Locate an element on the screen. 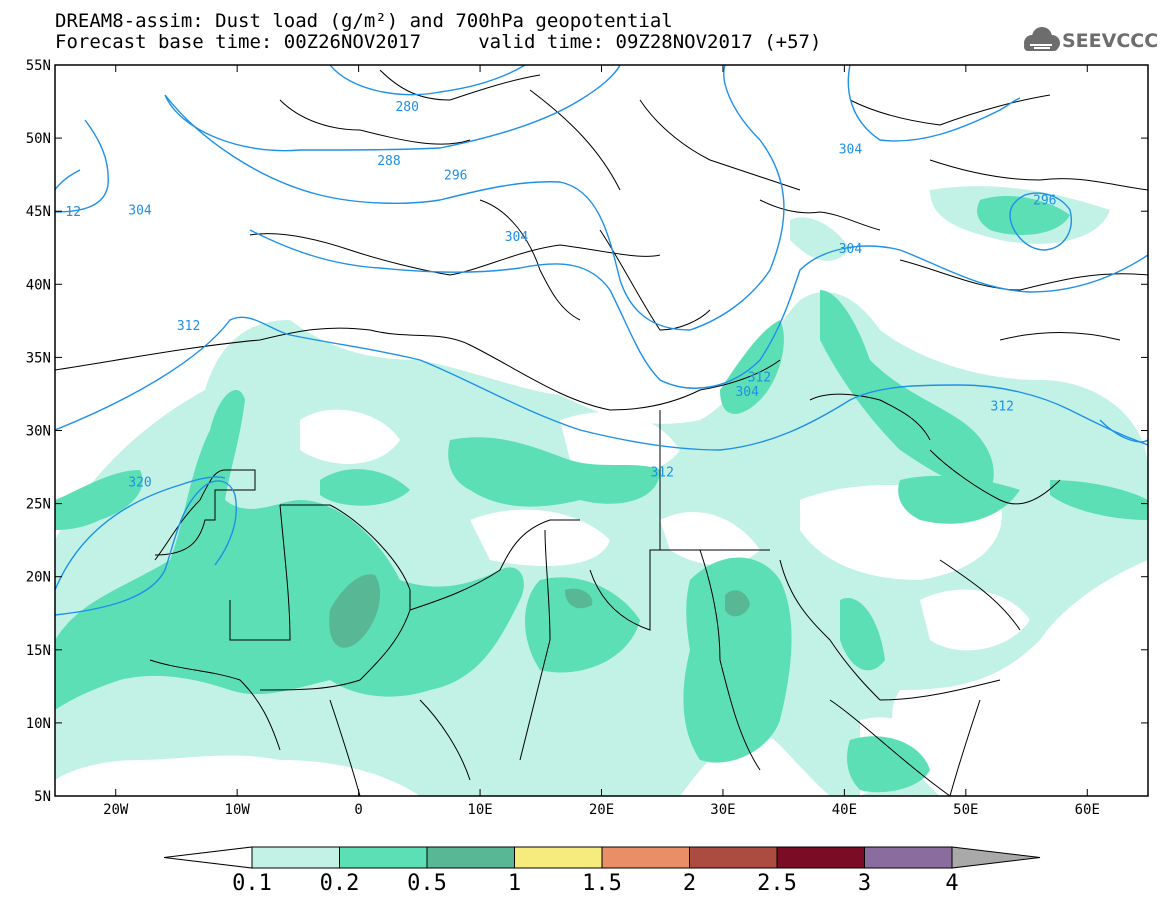 The image size is (1165, 907). y-tick-label: 45N is located at coordinates (38, 212).